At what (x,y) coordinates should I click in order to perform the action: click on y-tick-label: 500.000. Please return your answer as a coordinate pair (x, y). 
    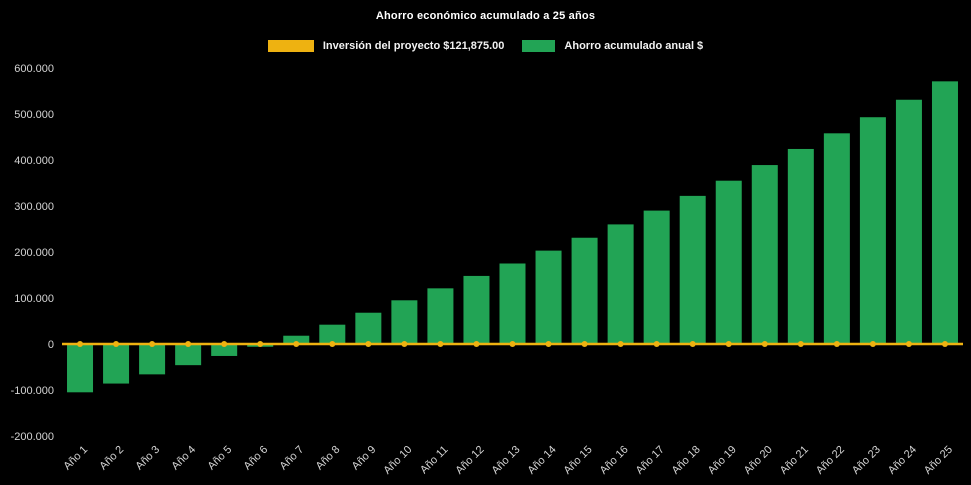
    Looking at the image, I should click on (34, 115).